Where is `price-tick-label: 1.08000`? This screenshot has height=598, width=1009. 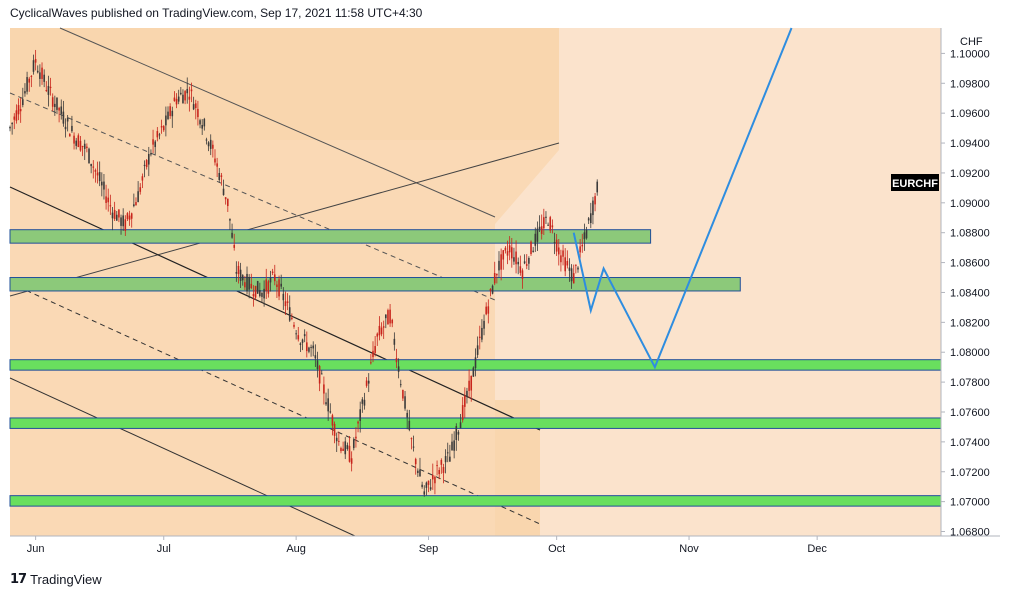 price-tick-label: 1.08000 is located at coordinates (970, 353).